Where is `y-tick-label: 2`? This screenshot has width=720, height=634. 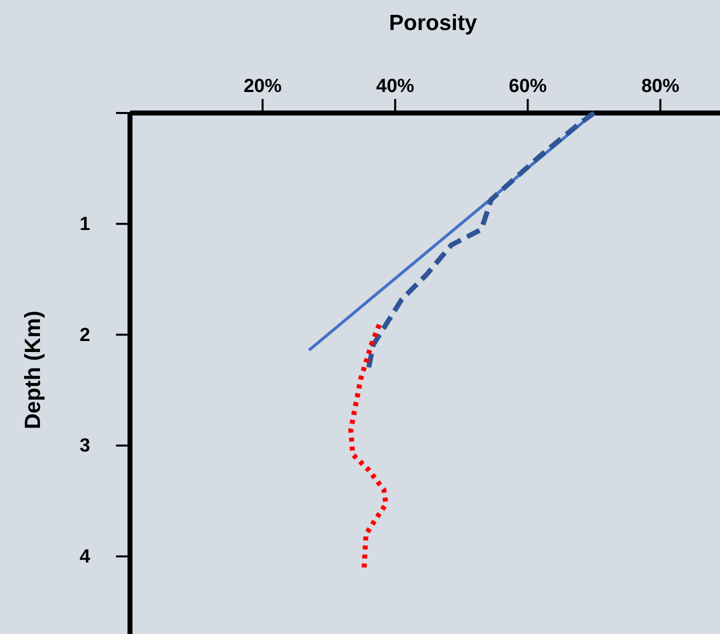 y-tick-label: 2 is located at coordinates (85, 335).